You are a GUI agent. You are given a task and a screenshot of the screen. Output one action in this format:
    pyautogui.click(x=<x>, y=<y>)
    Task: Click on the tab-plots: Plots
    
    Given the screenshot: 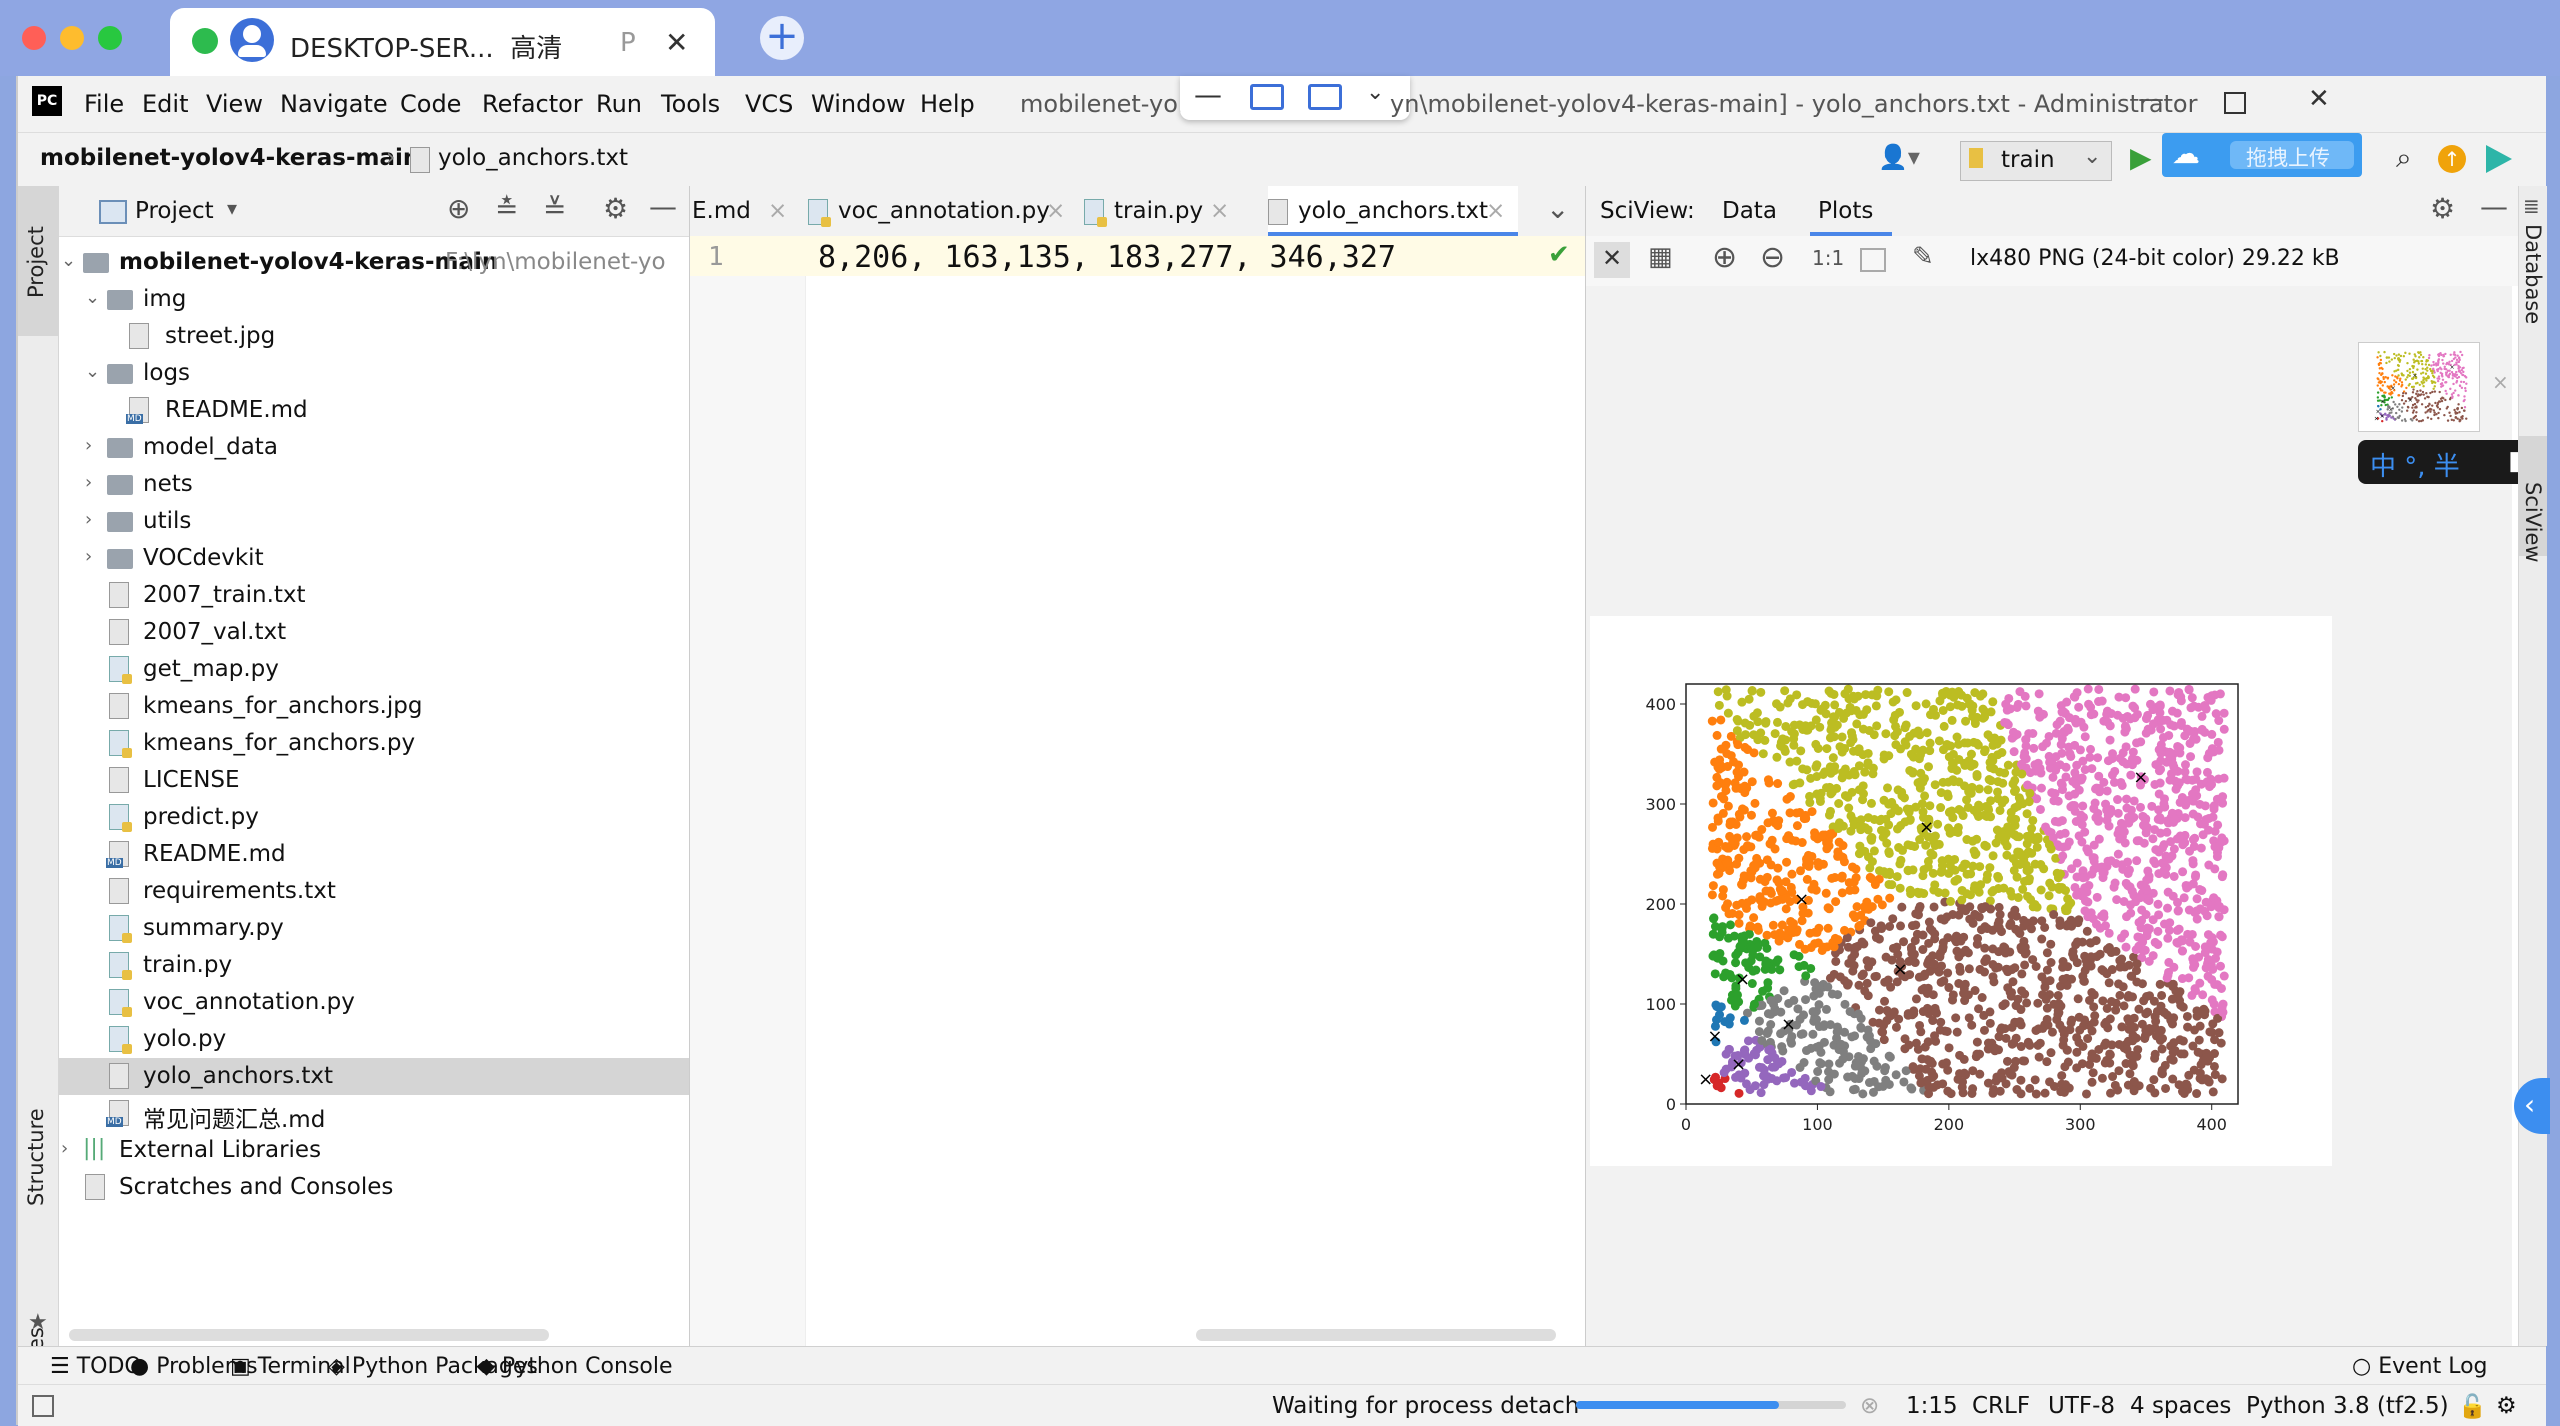 What is the action you would take?
    pyautogui.click(x=1846, y=211)
    